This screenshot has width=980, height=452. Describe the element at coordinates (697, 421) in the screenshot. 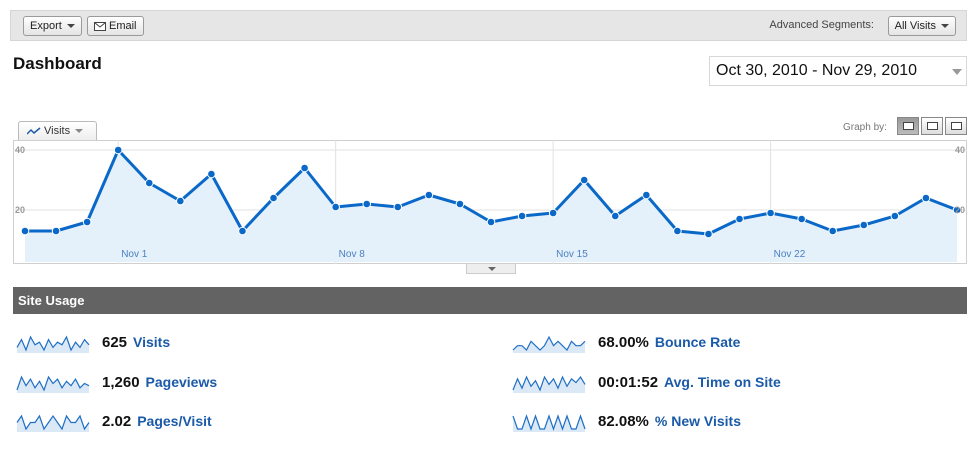

I see `stat-link: % New Visits` at that location.